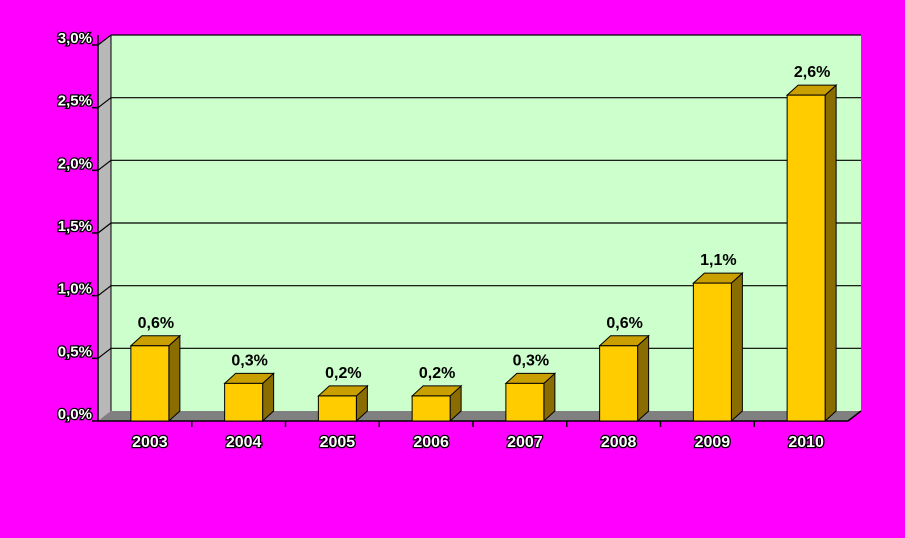 This screenshot has height=538, width=905. What do you see at coordinates (75, 351) in the screenshot?
I see `y-tick-label: 0,5%` at bounding box center [75, 351].